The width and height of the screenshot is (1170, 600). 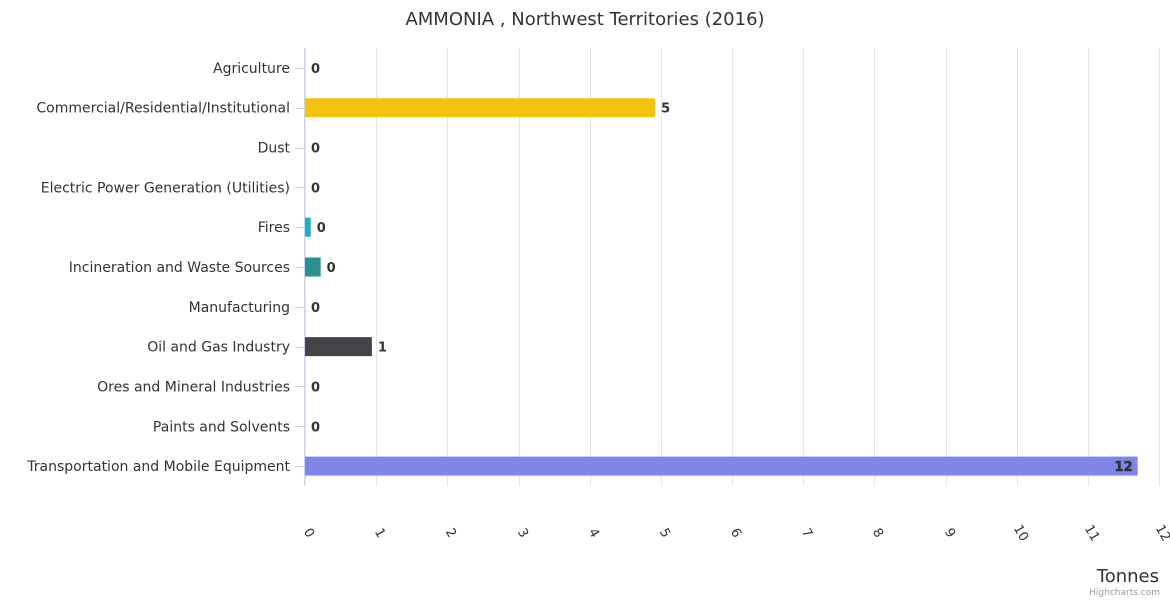 I want to click on x-tick-label: 5, so click(x=664, y=533).